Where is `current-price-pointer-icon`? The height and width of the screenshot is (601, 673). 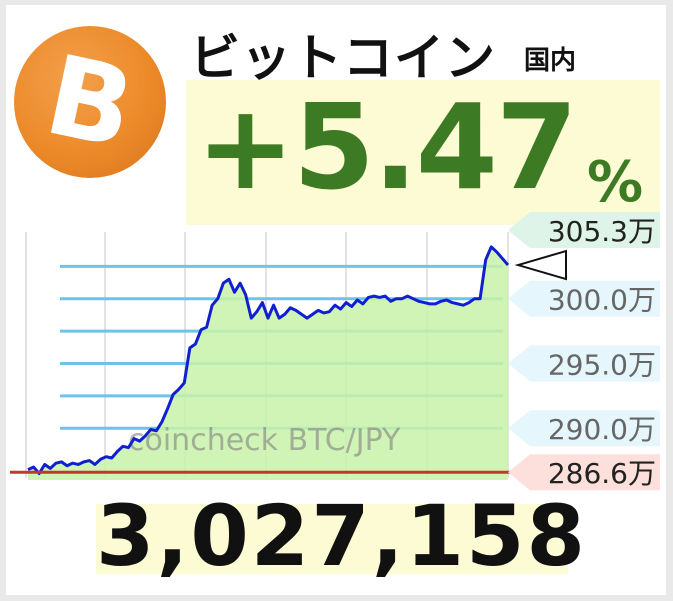
current-price-pointer-icon is located at coordinates (540, 265).